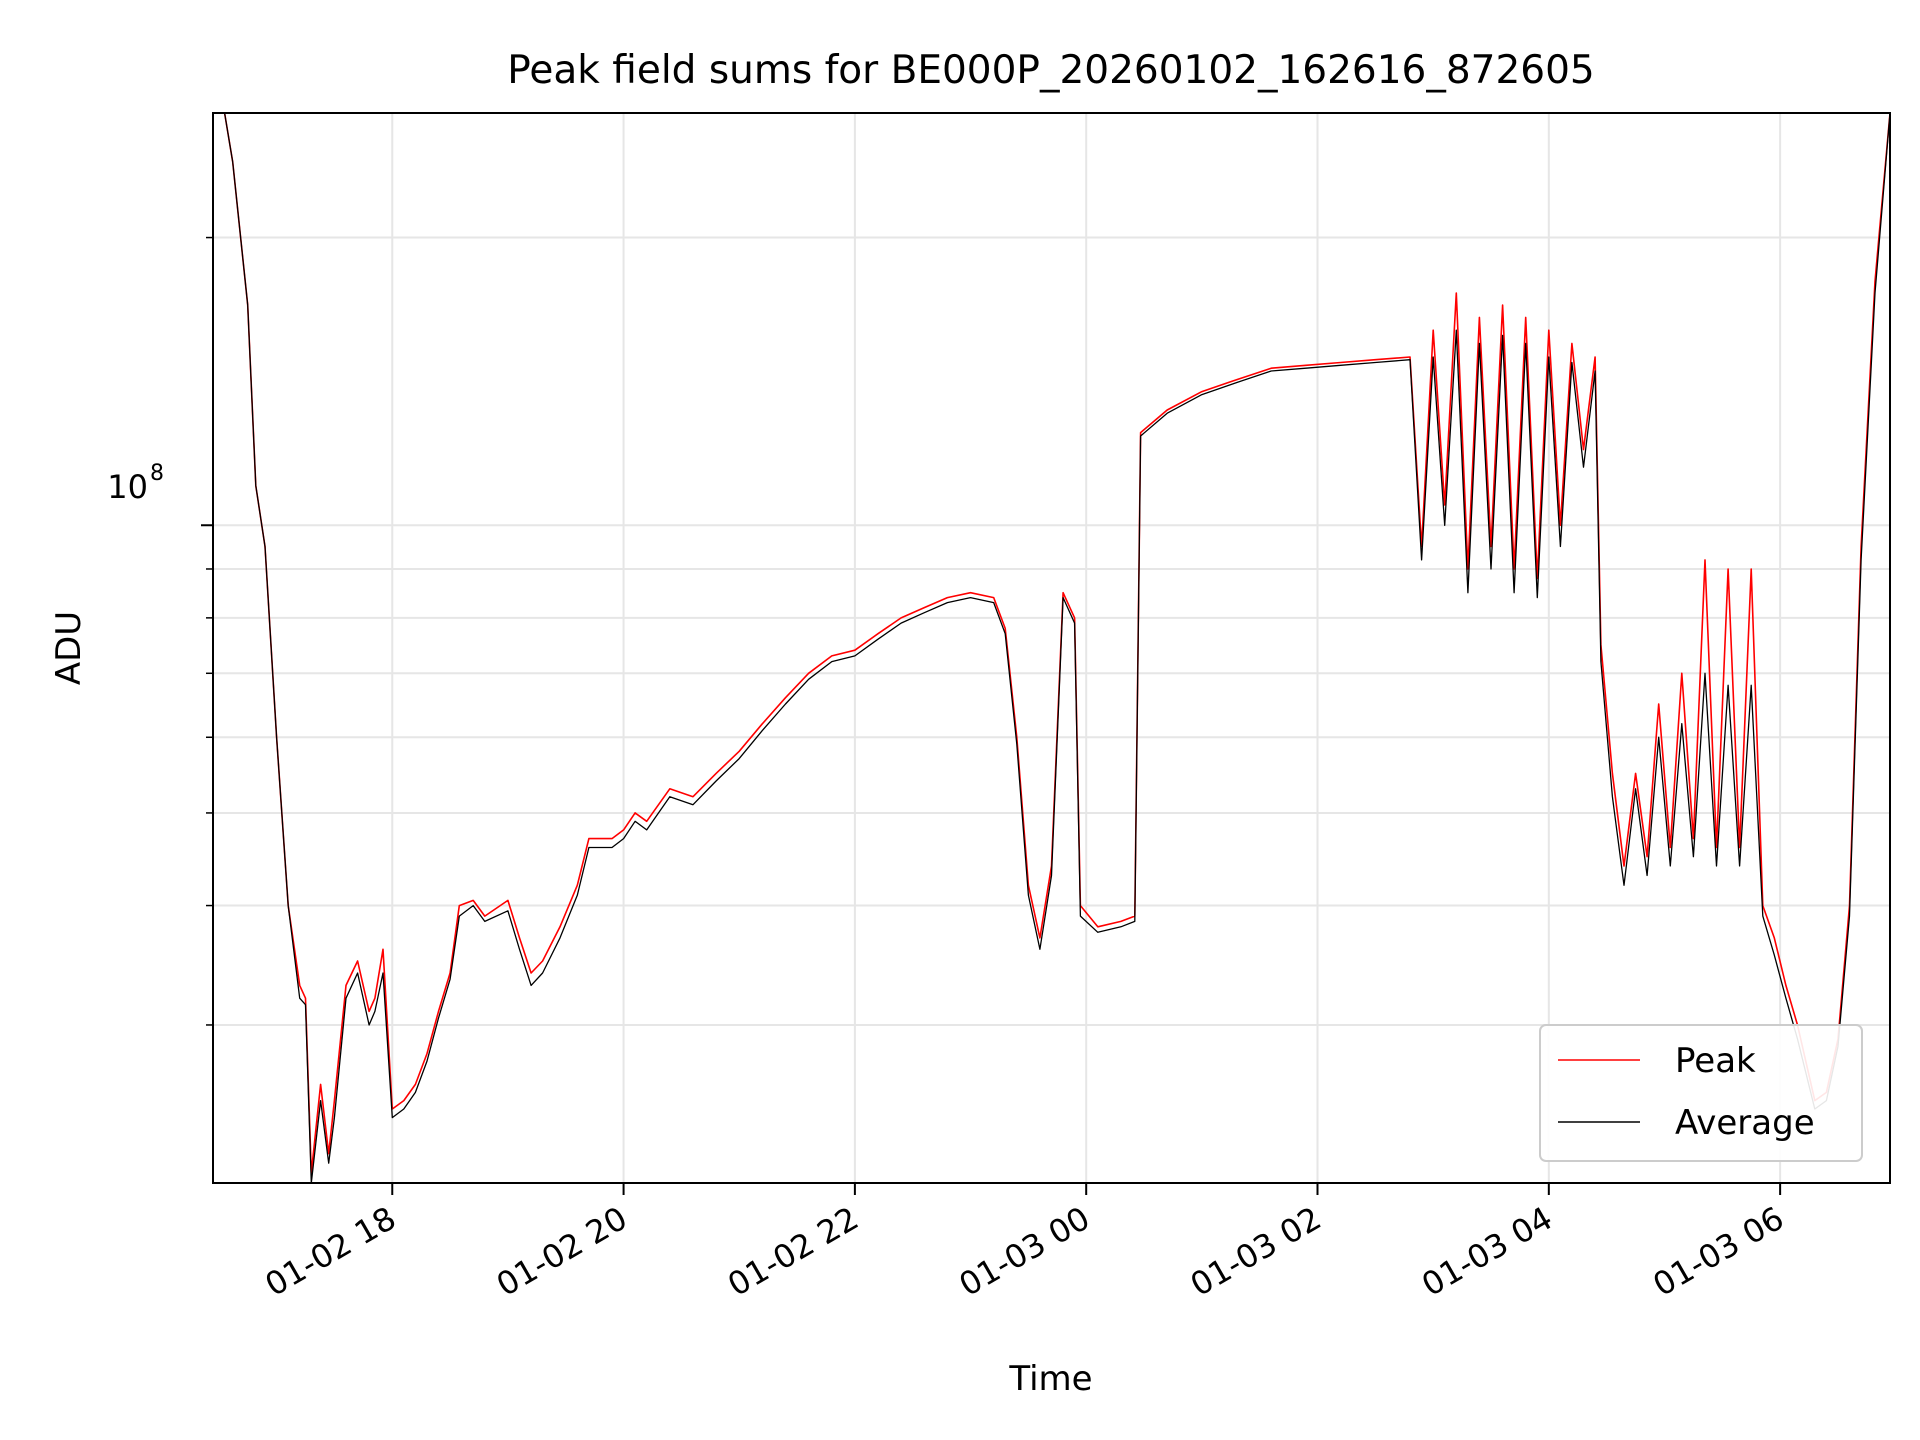 This screenshot has width=1920, height=1440. What do you see at coordinates (127, 487) in the screenshot?
I see `y-tick-base: 10` at bounding box center [127, 487].